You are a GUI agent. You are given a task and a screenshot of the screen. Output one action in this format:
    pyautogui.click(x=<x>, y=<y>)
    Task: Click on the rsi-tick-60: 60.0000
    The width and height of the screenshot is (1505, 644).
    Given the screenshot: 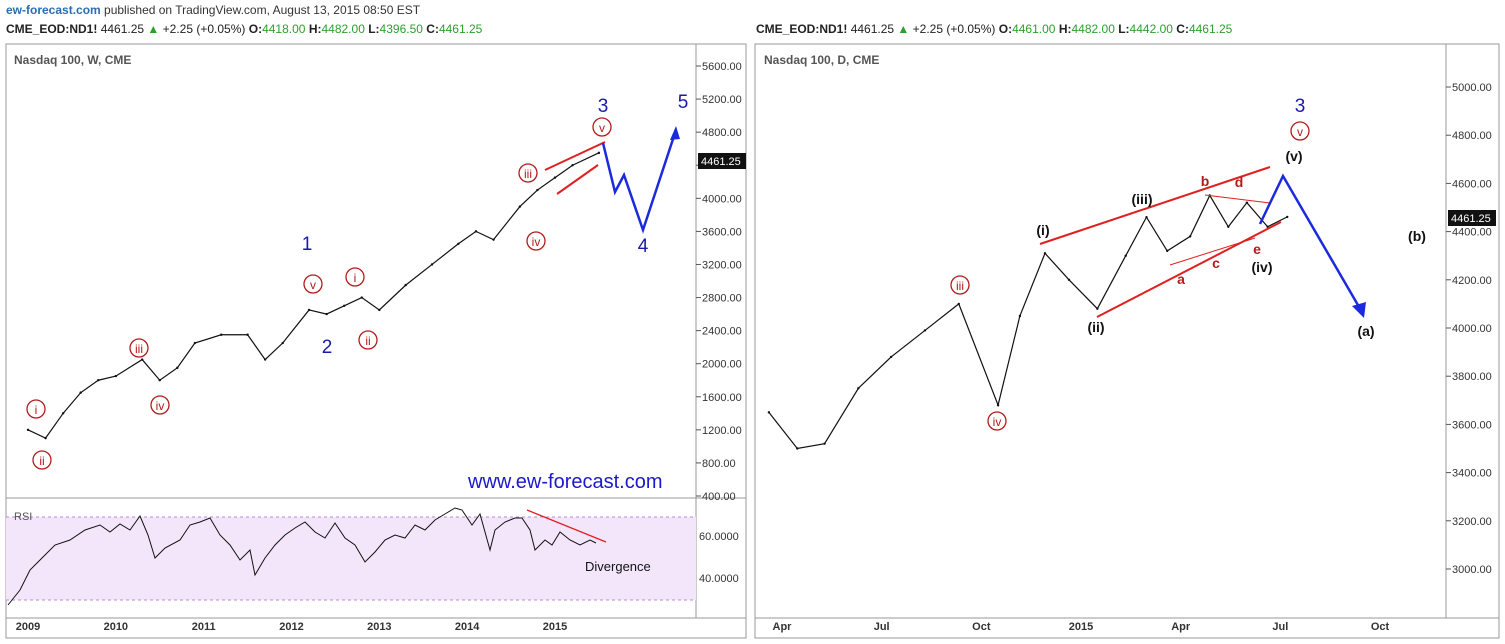 What is the action you would take?
    pyautogui.click(x=719, y=537)
    